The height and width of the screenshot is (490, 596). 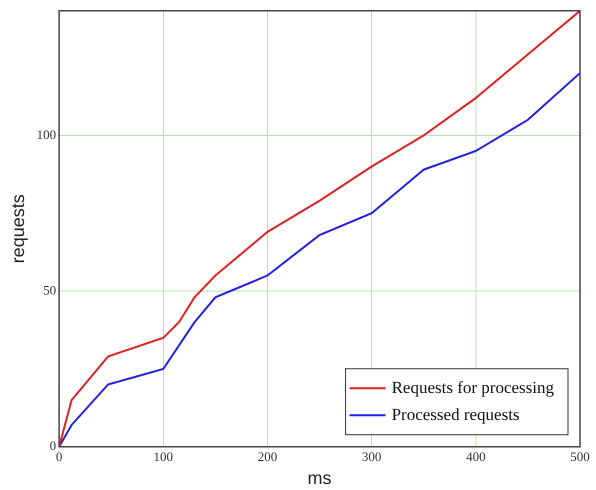 What do you see at coordinates (18, 229) in the screenshot?
I see `y-axis-title: requests` at bounding box center [18, 229].